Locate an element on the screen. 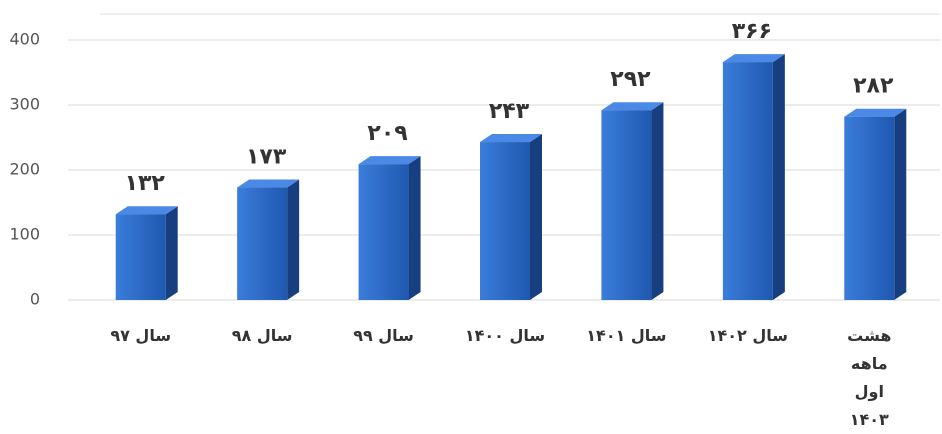 Image resolution: width=942 pixels, height=434 pixels. y-tick-label: 300 is located at coordinates (24, 104).